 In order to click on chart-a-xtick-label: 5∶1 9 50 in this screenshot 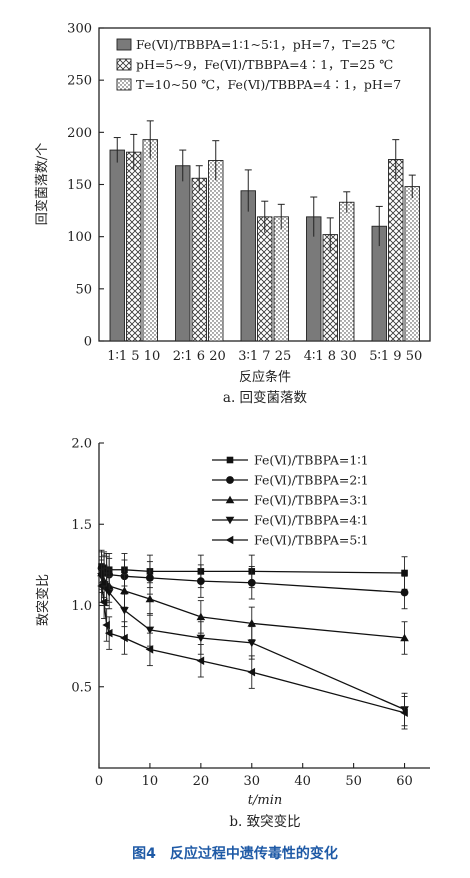, I will do `click(395, 356)`.